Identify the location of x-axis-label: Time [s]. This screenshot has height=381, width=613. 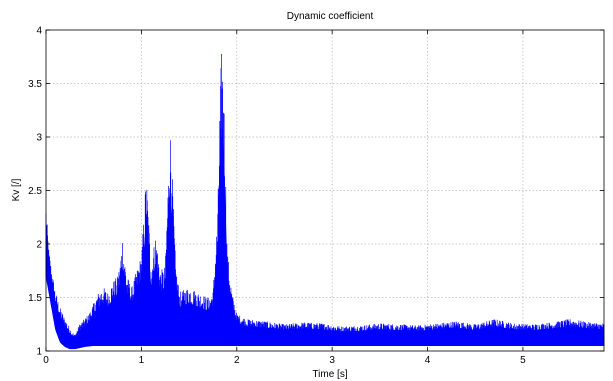
(329, 374).